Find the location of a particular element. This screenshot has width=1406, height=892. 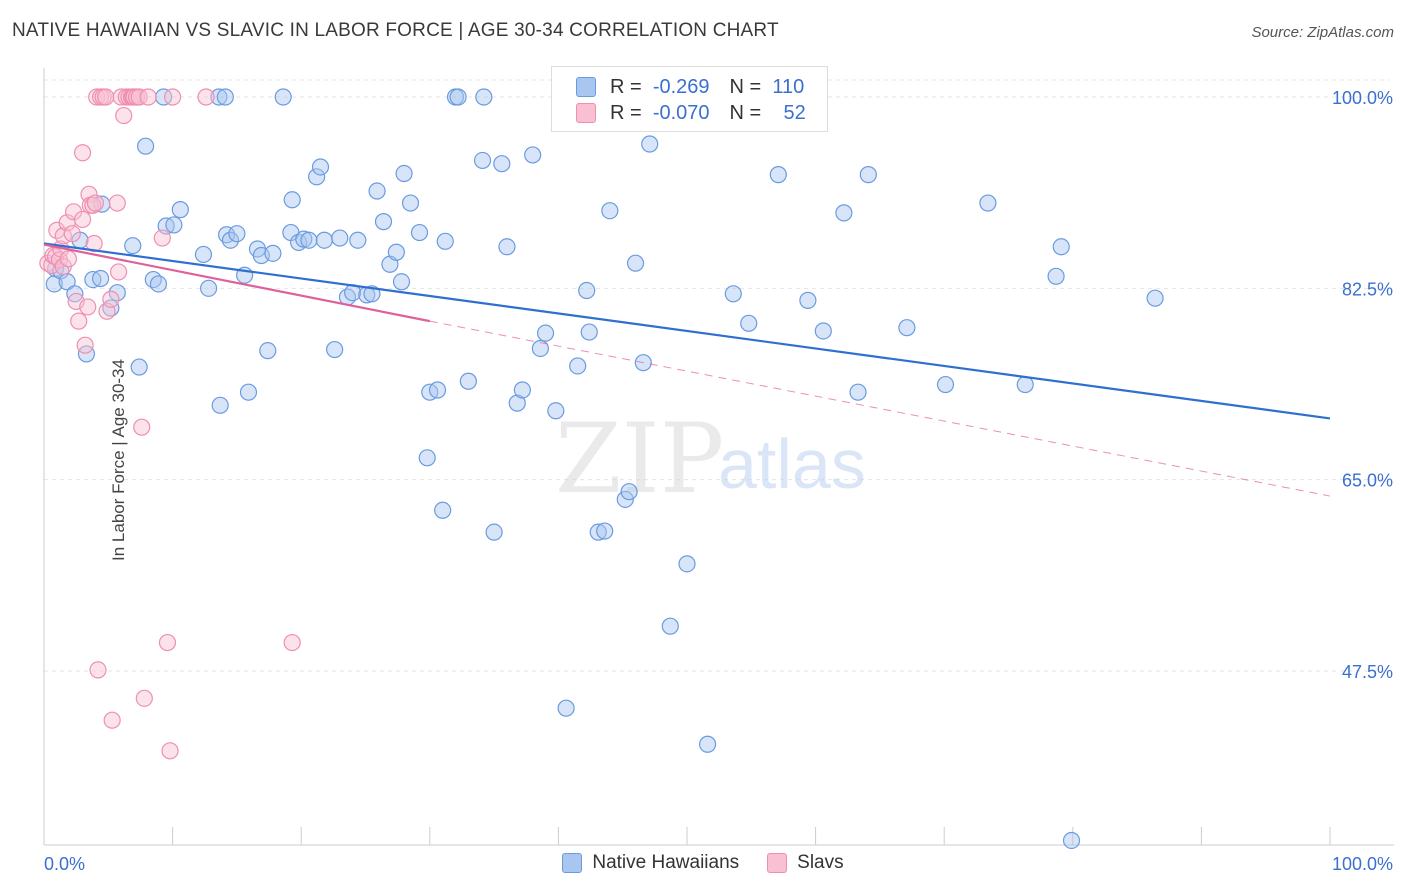

y-axis-label: In Labor Force | Age 30-34 is located at coordinates (118, 460).